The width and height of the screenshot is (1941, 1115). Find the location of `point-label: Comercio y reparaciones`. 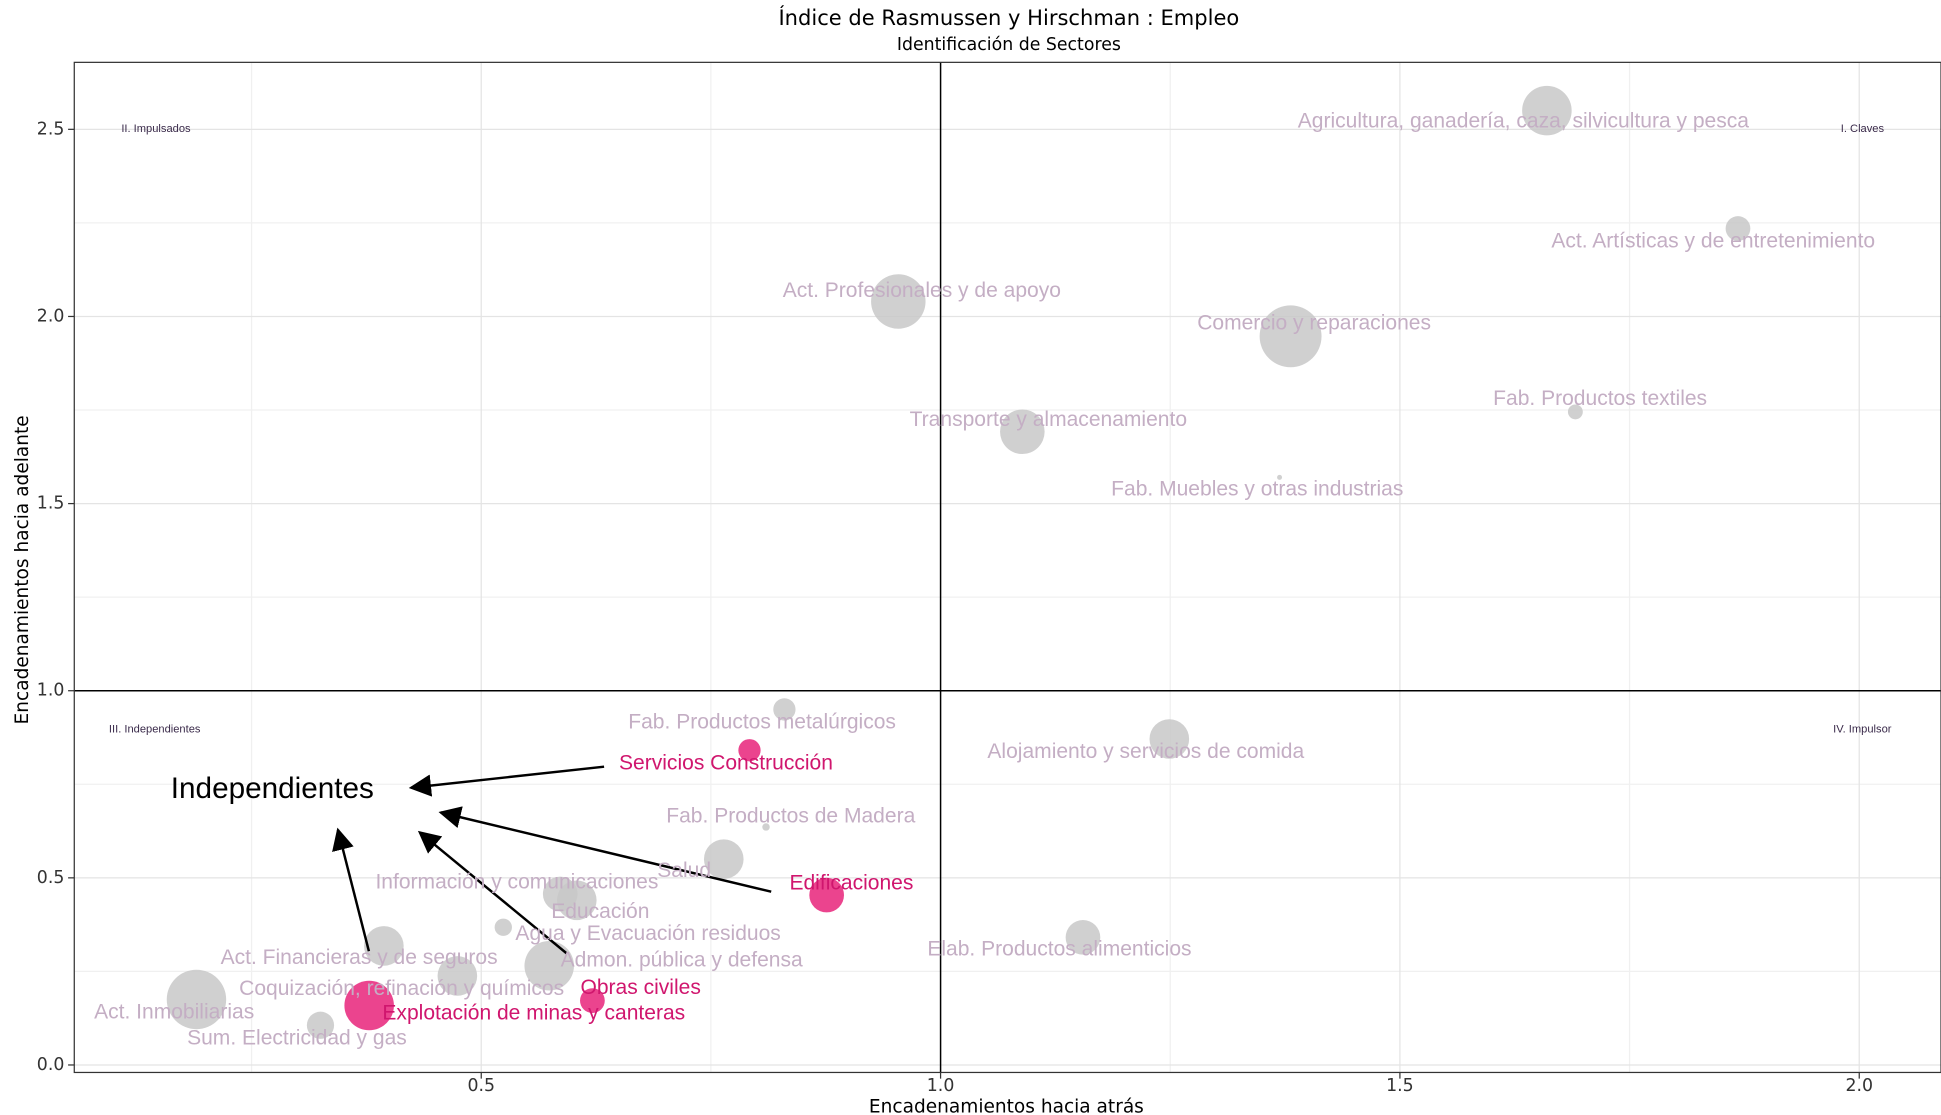

point-label: Comercio y reparaciones is located at coordinates (1314, 322).